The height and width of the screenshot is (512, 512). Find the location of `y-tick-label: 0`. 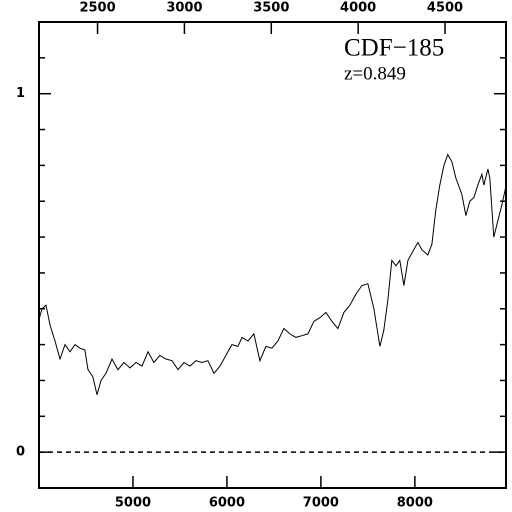

y-tick-label: 0 is located at coordinates (20, 452).